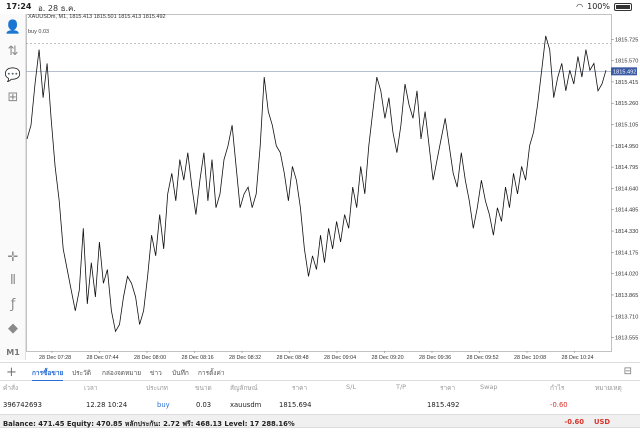  Describe the element at coordinates (574, 422) in the screenshot. I see `total-profit: -0.60` at that location.